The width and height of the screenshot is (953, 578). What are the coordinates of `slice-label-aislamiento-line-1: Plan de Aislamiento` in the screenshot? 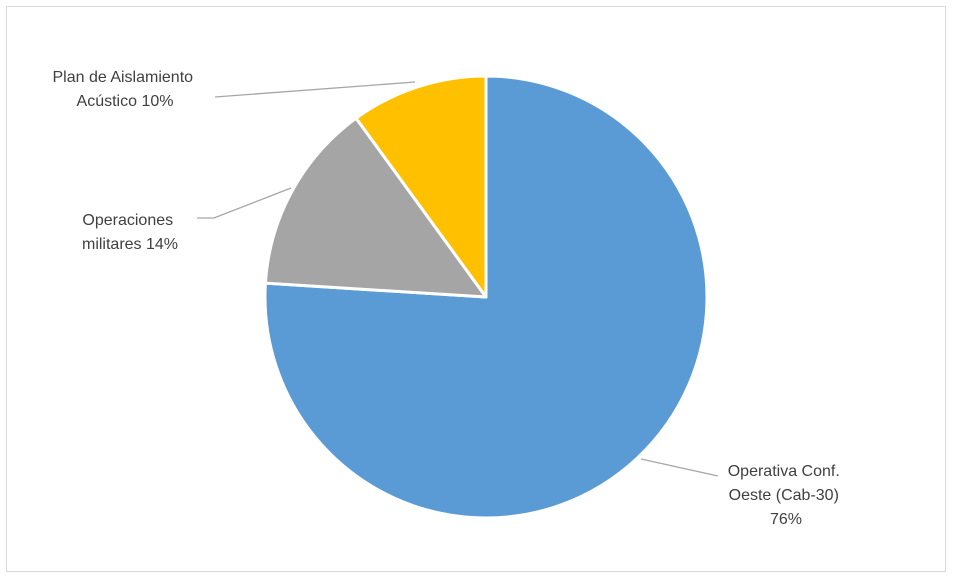 It's located at (123, 77).